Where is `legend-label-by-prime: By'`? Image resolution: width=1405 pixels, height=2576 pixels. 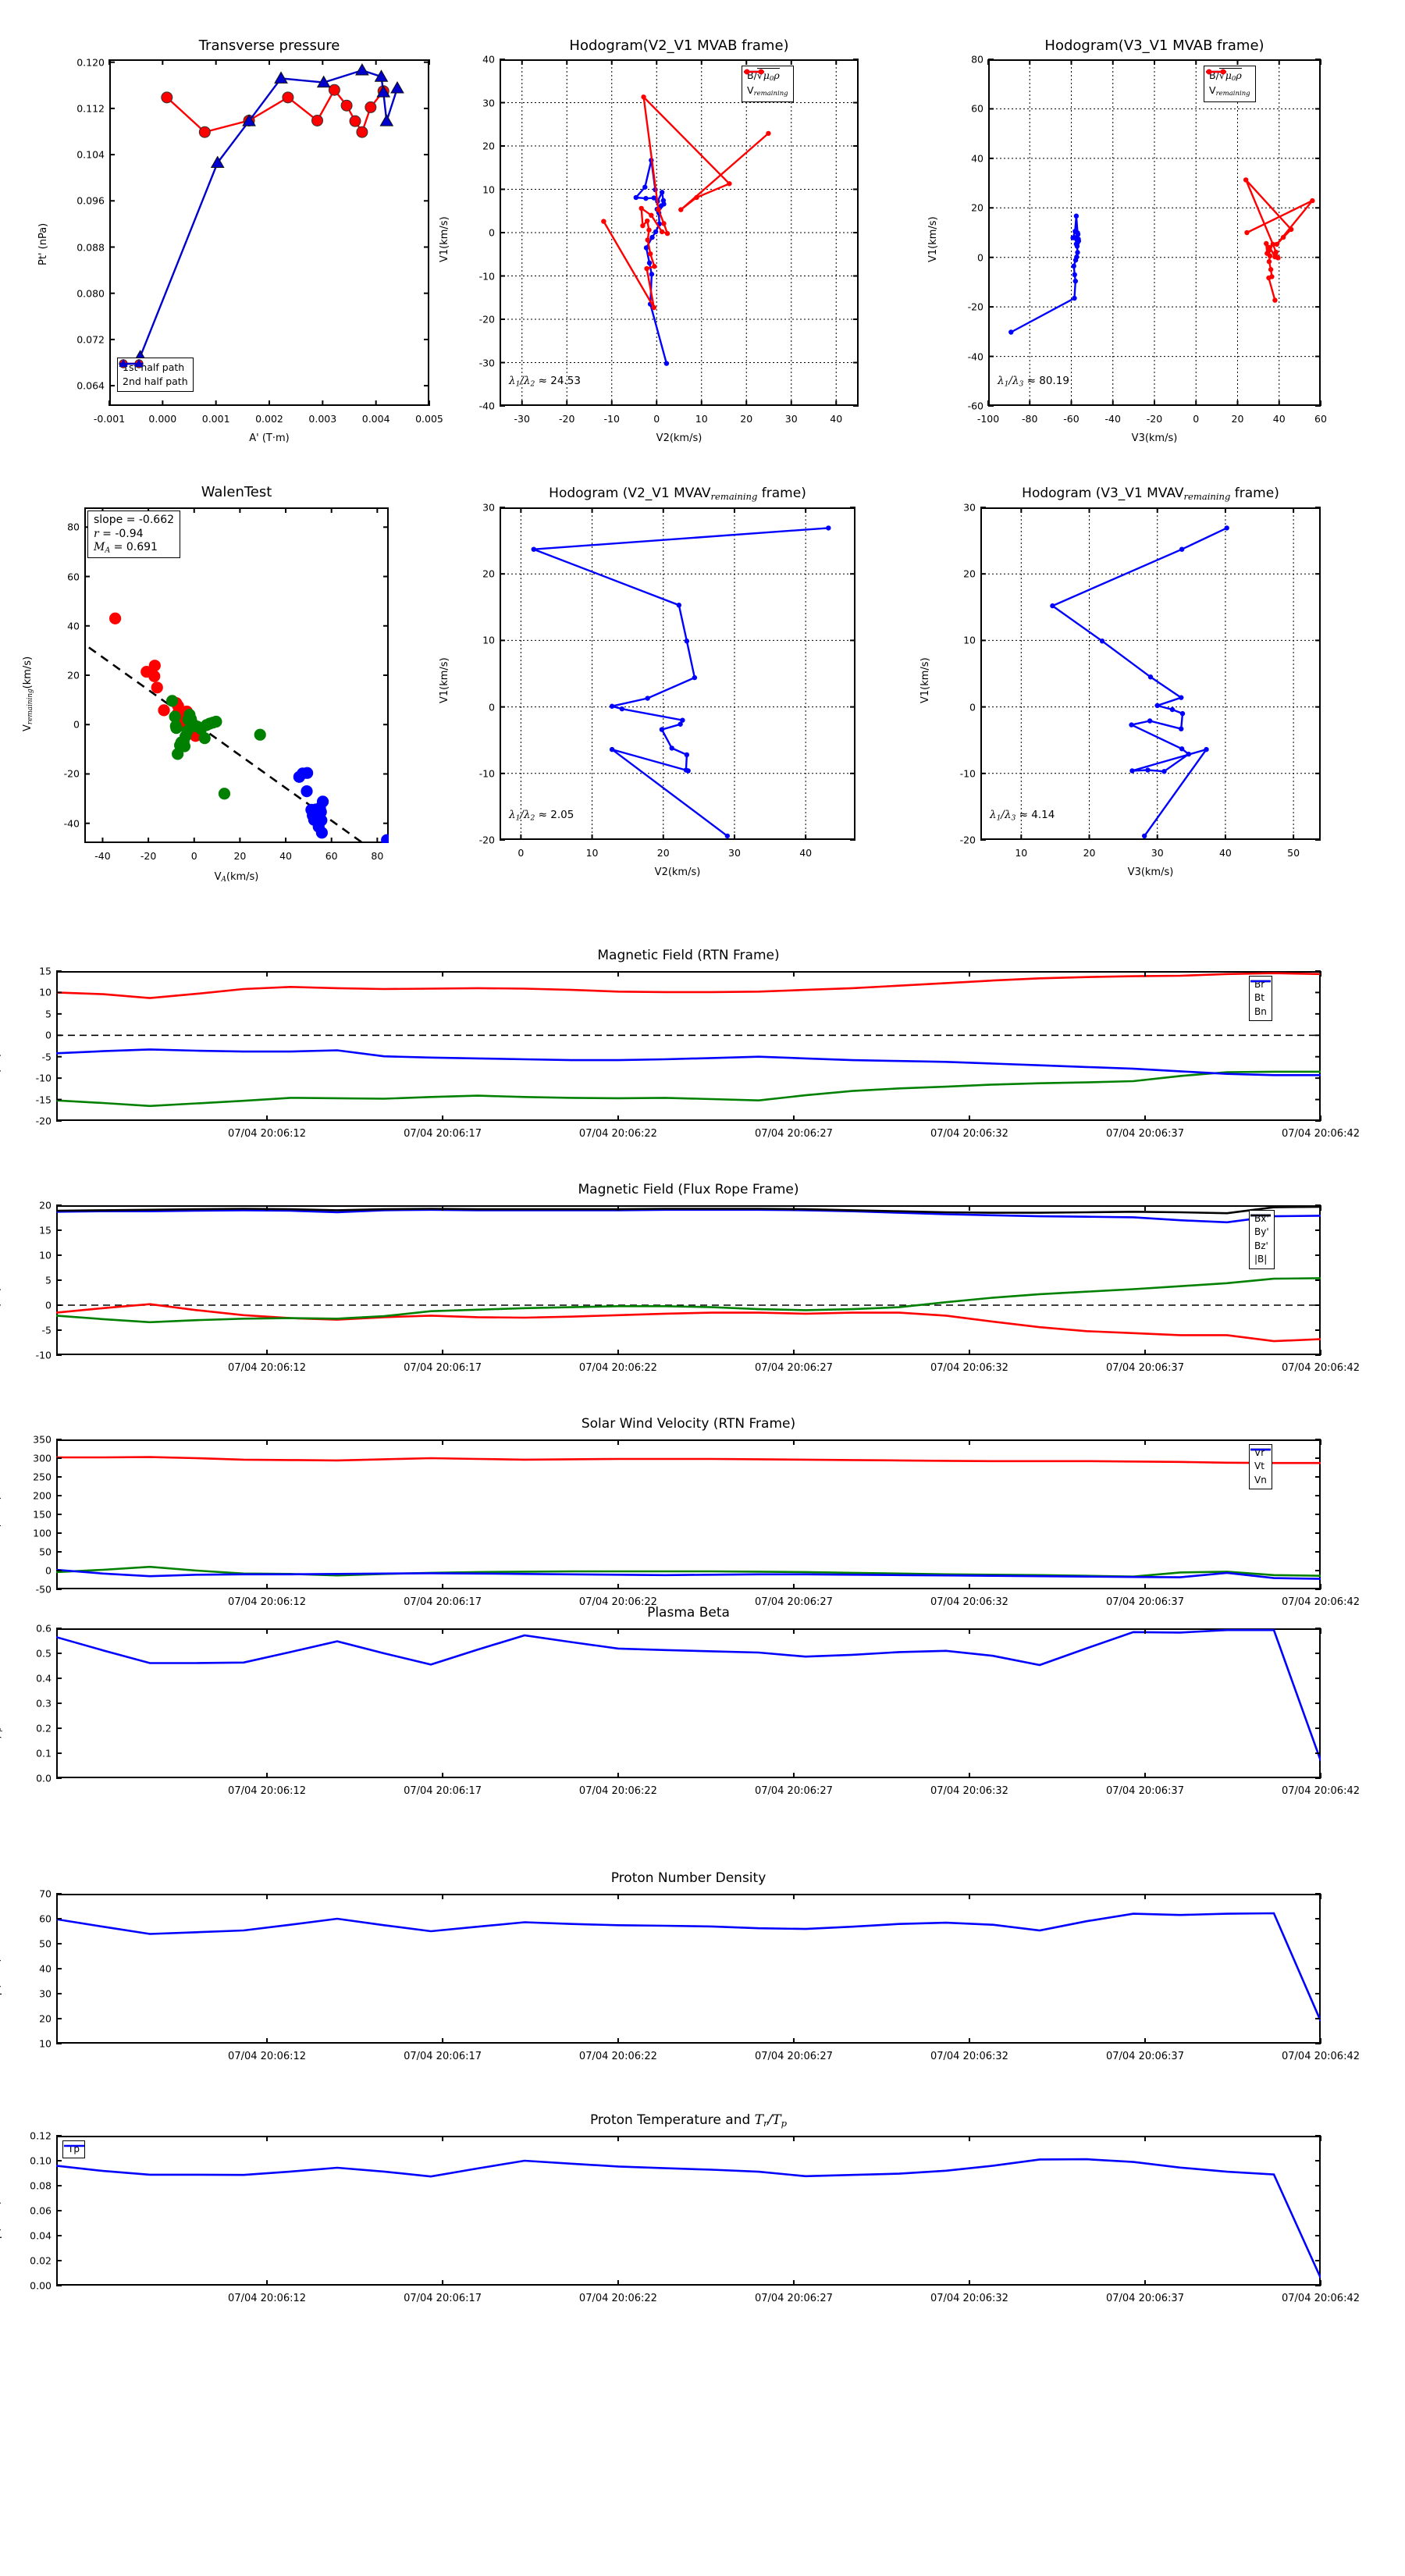
legend-label-by-prime: By' is located at coordinates (1261, 1232).